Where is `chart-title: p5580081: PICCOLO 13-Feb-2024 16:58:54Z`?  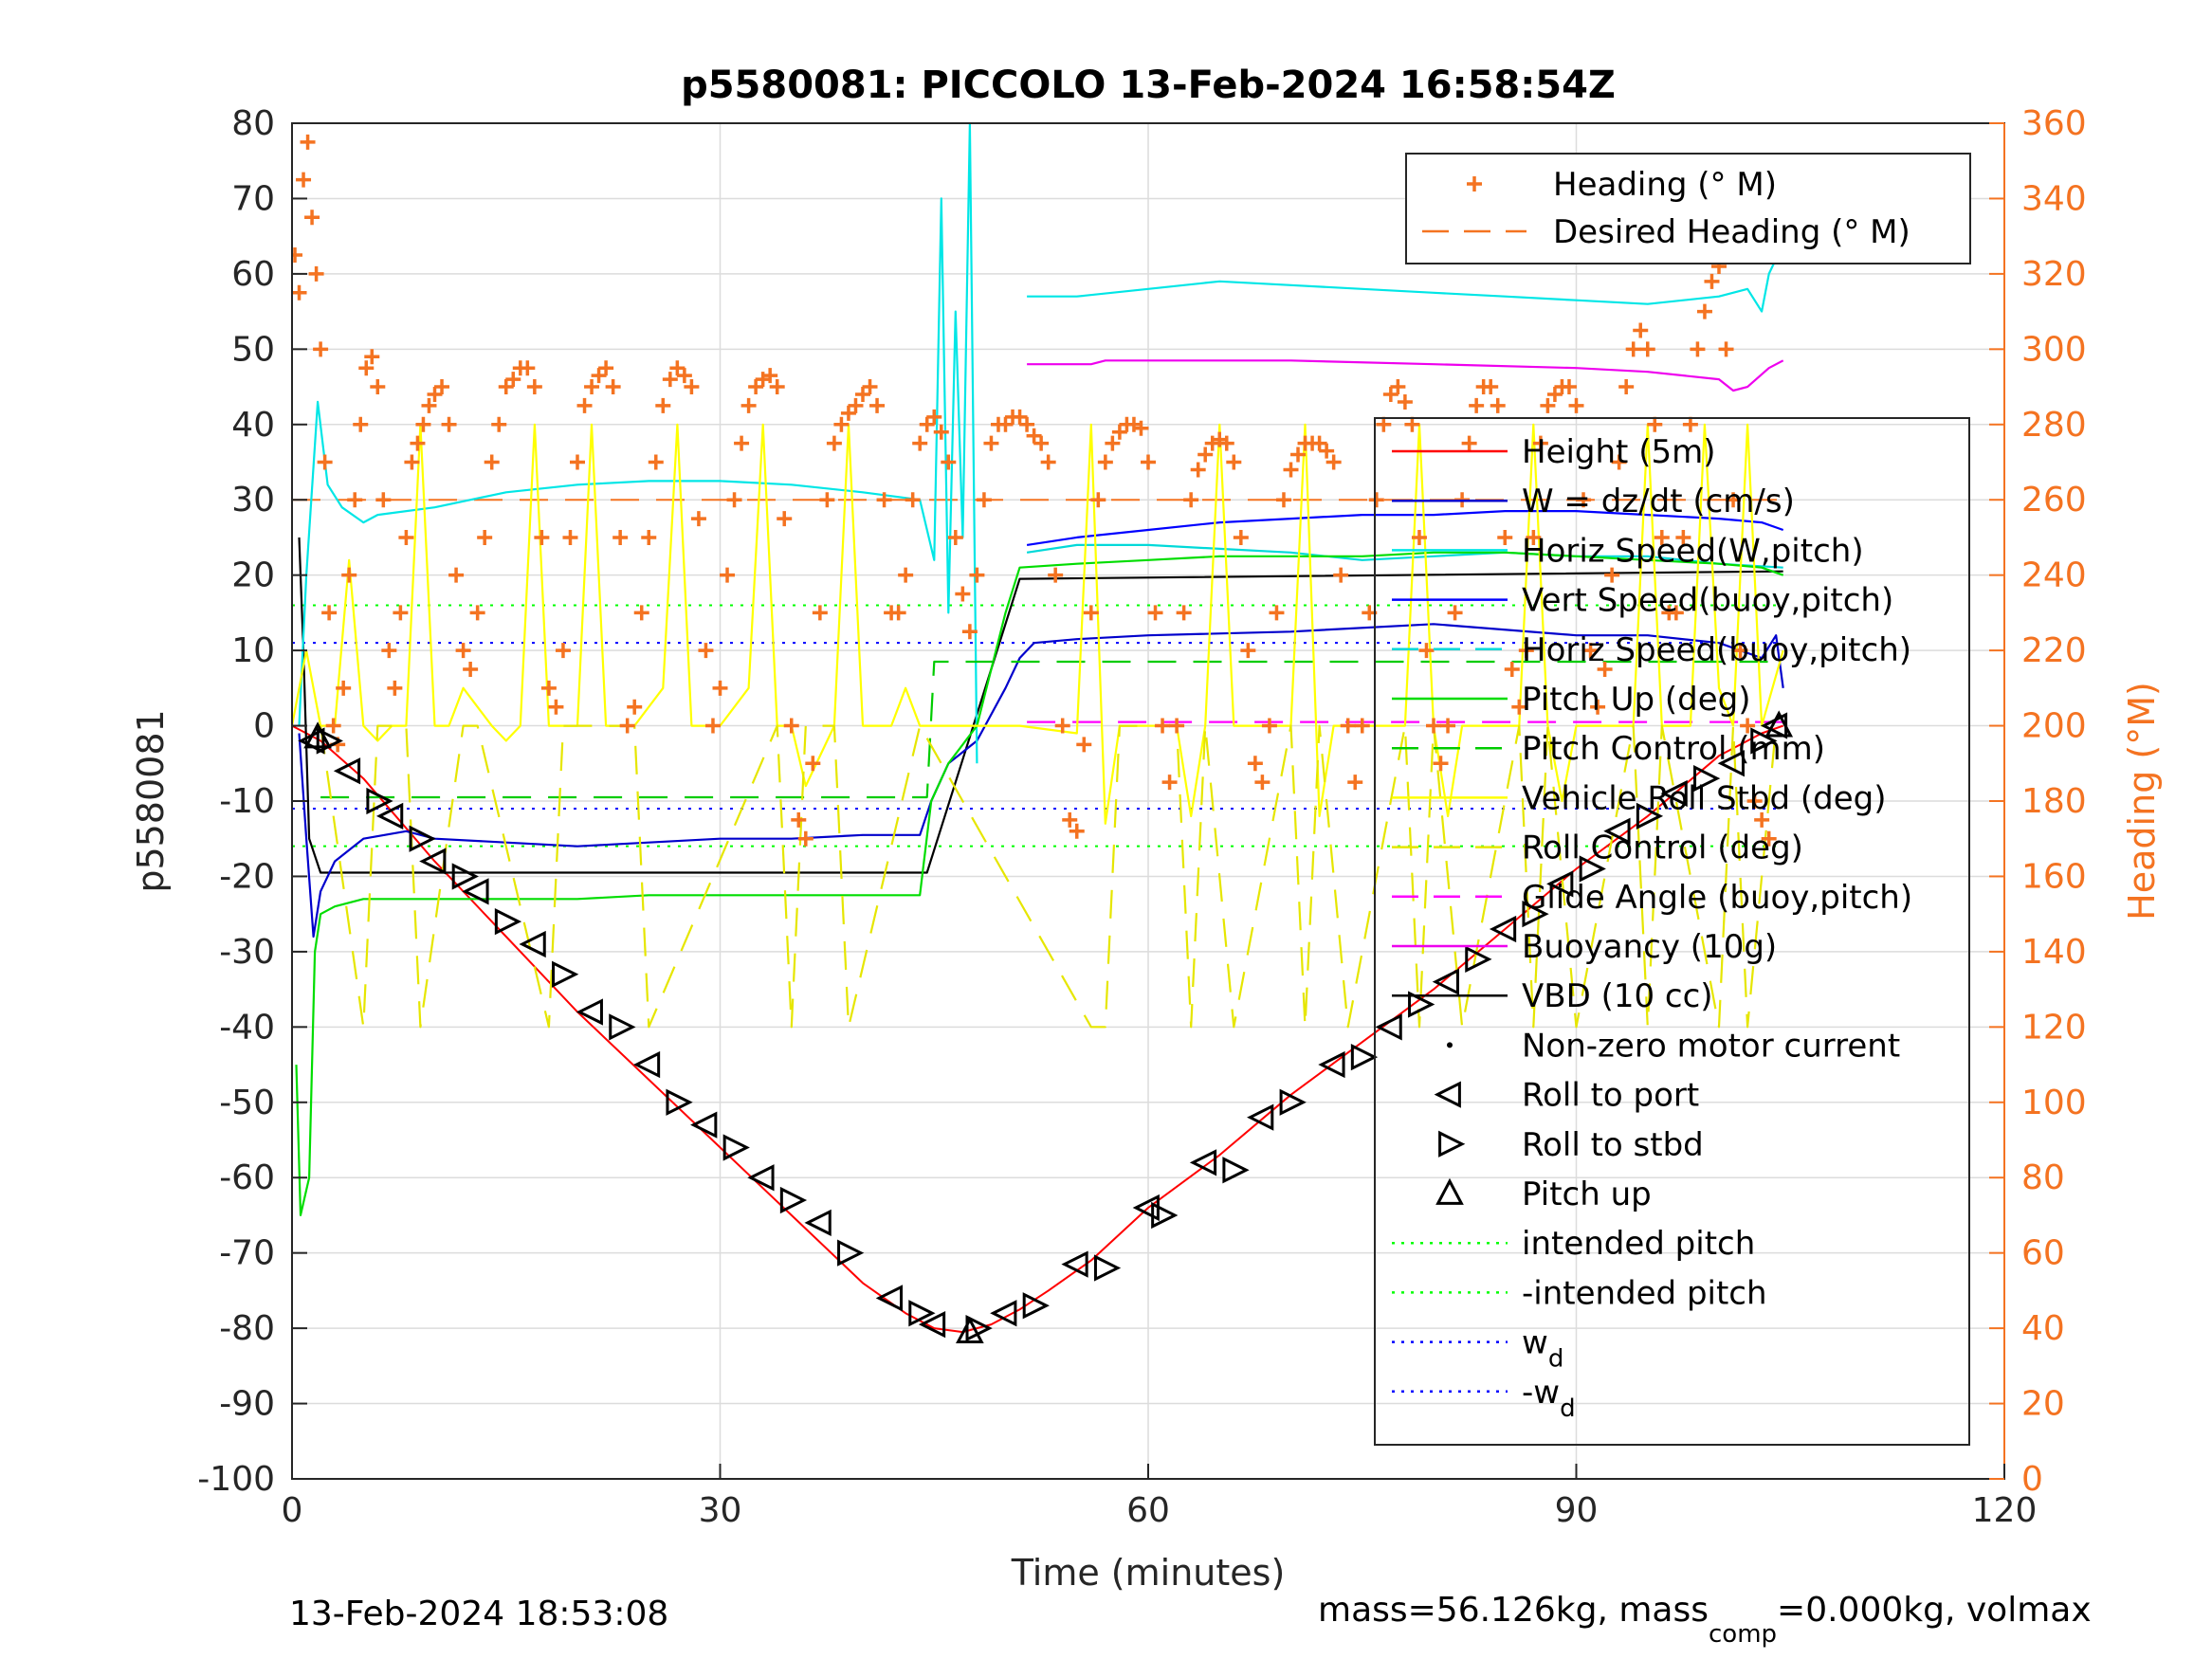
chart-title: p5580081: PICCOLO 13-Feb-2024 16:58:54Z is located at coordinates (1148, 85).